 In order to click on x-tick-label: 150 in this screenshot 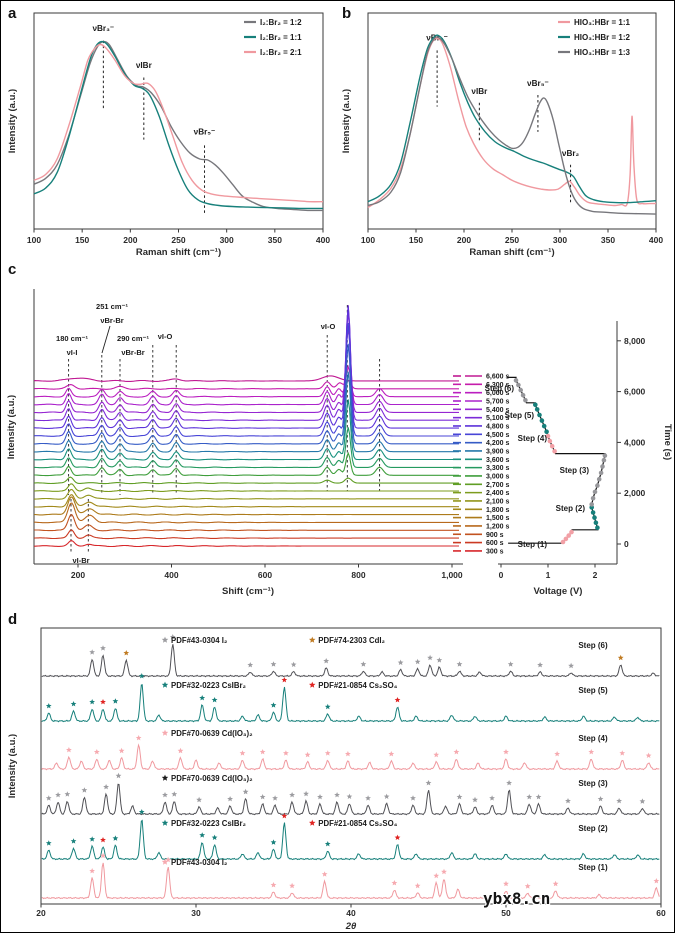, I will do `click(82, 240)`.